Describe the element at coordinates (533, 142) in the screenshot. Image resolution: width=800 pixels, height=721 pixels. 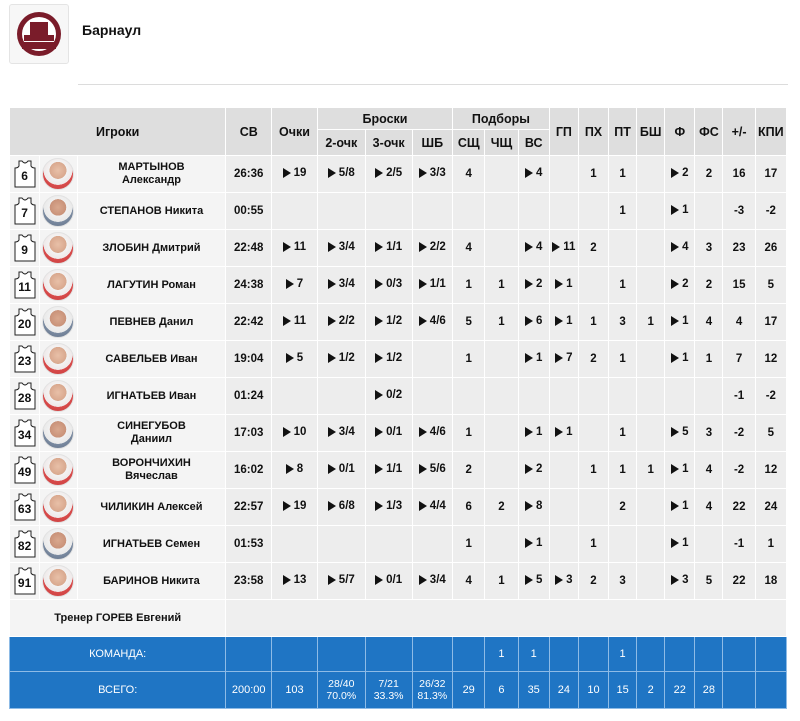
I see `col-total-rebounds: ВС` at that location.